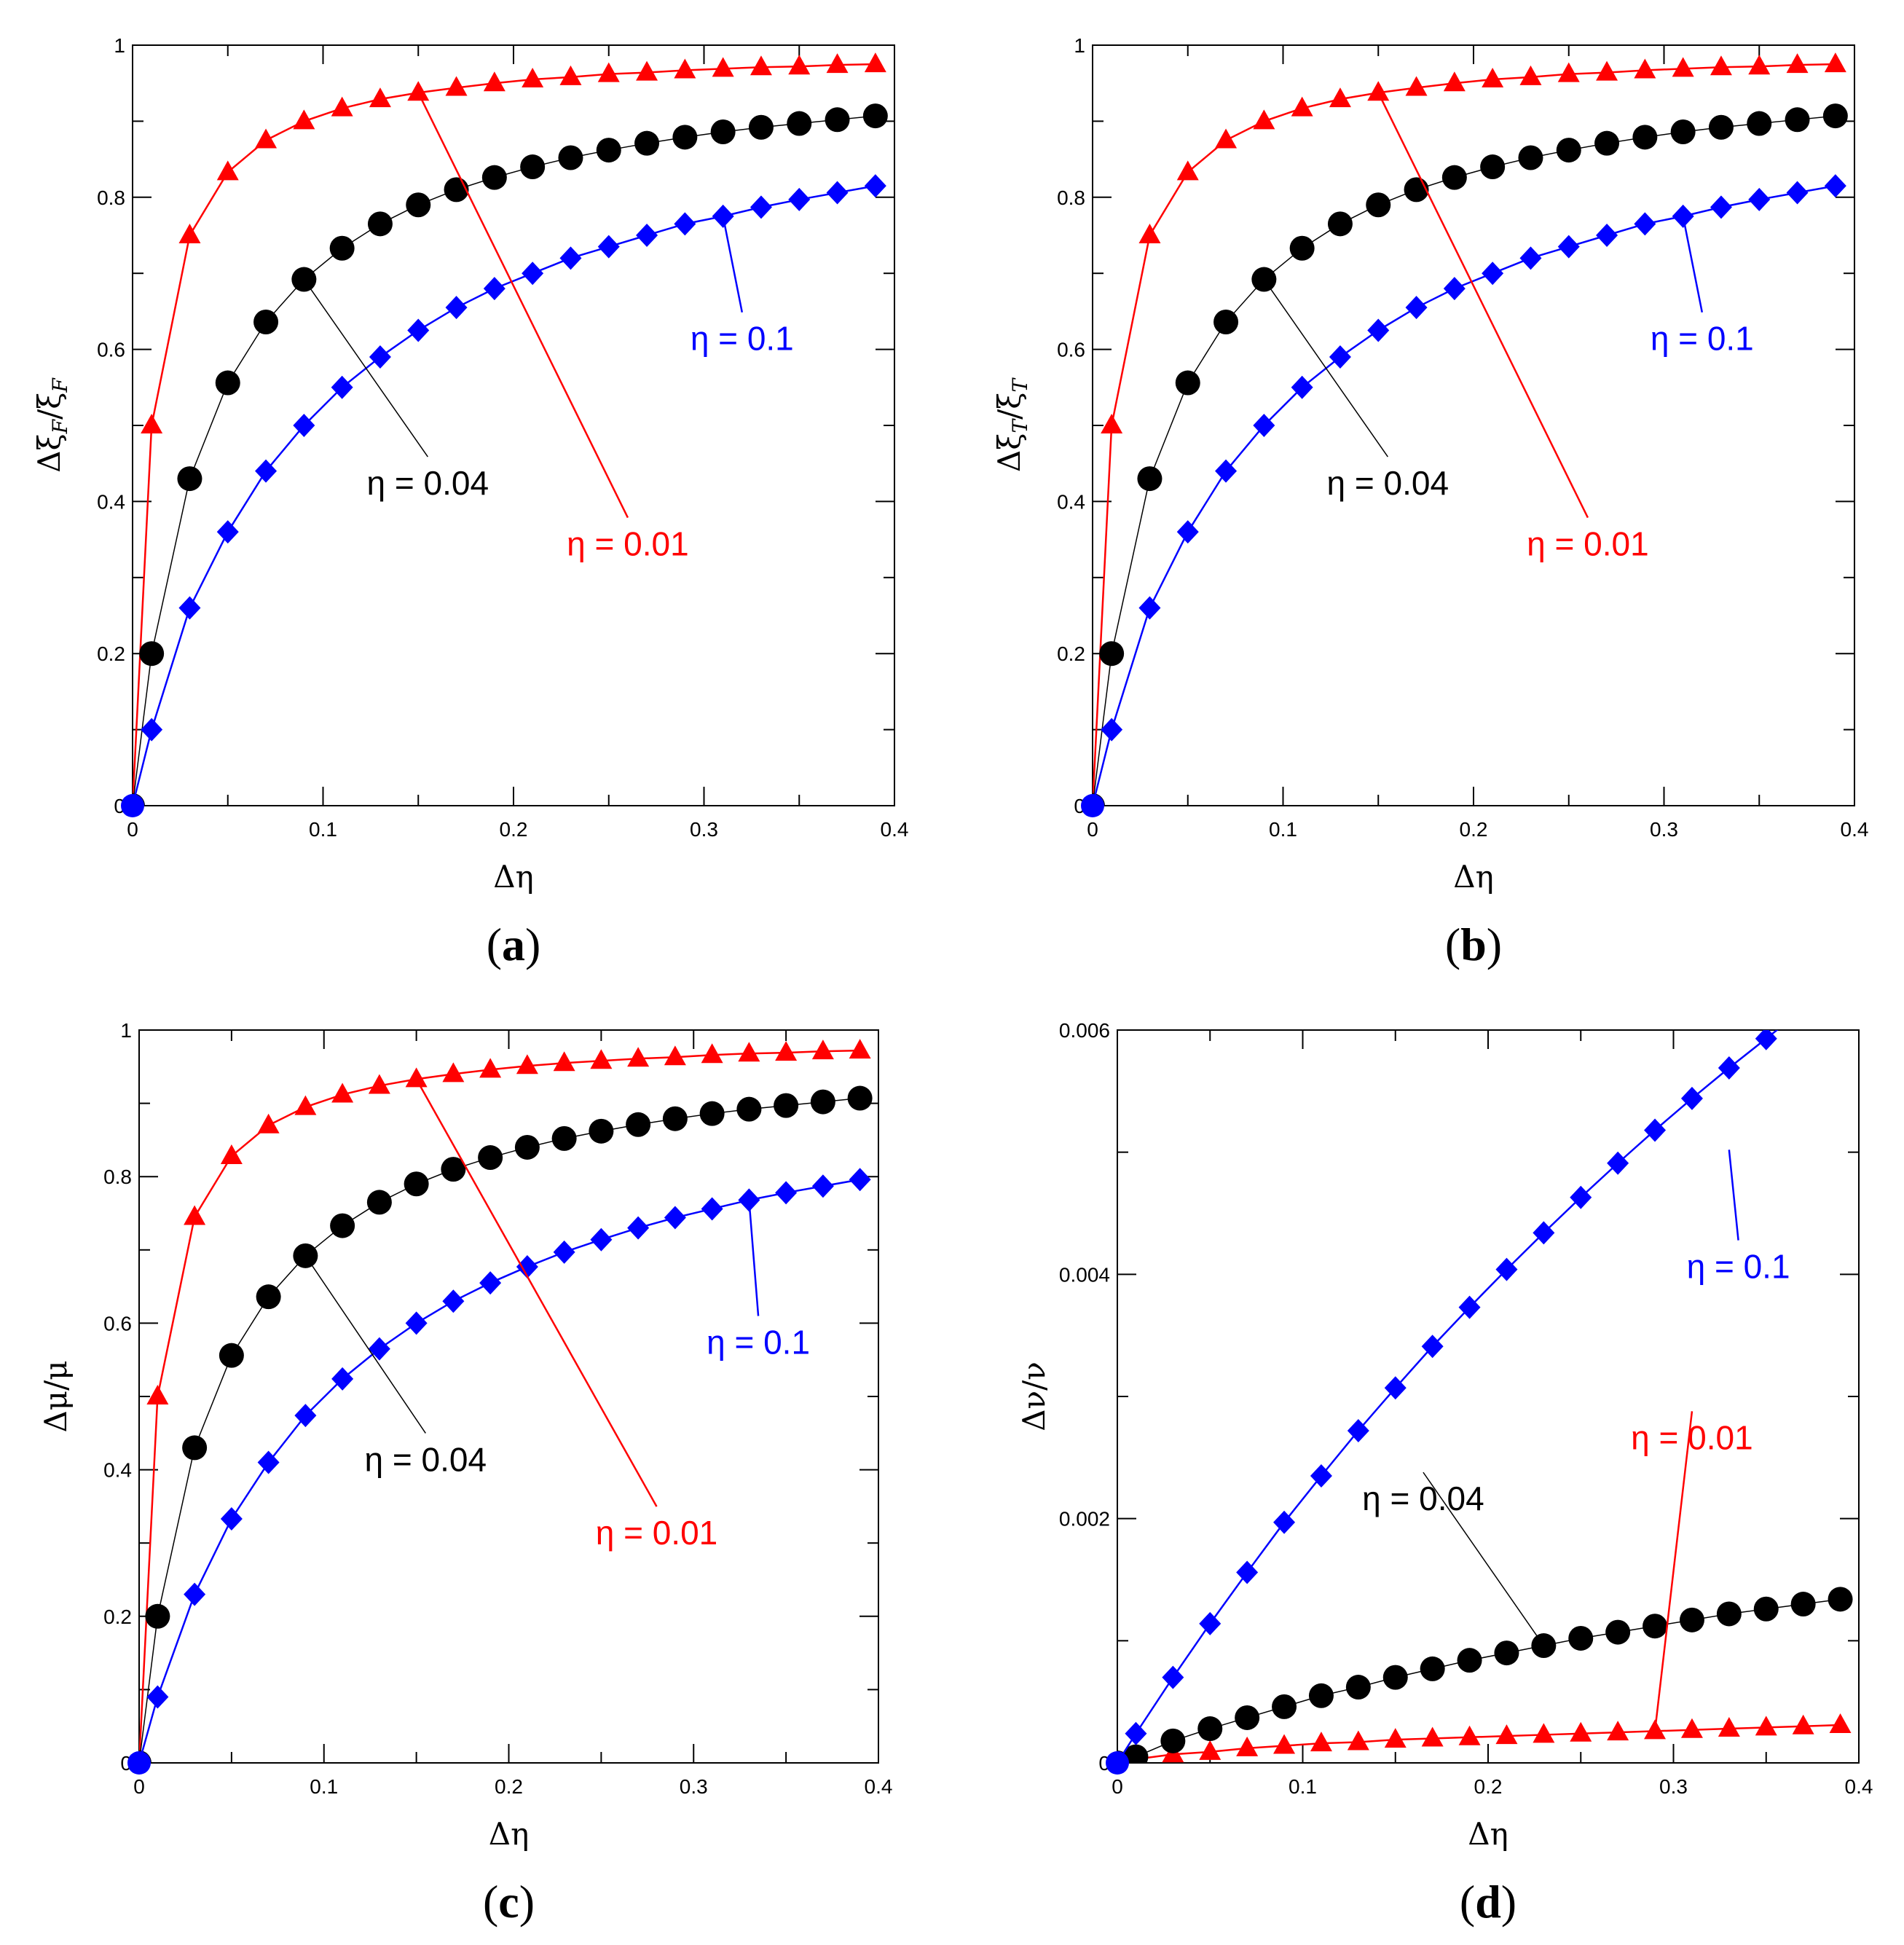  Describe the element at coordinates (60, 426) in the screenshot. I see `y-axis-label-subscript: F` at that location.